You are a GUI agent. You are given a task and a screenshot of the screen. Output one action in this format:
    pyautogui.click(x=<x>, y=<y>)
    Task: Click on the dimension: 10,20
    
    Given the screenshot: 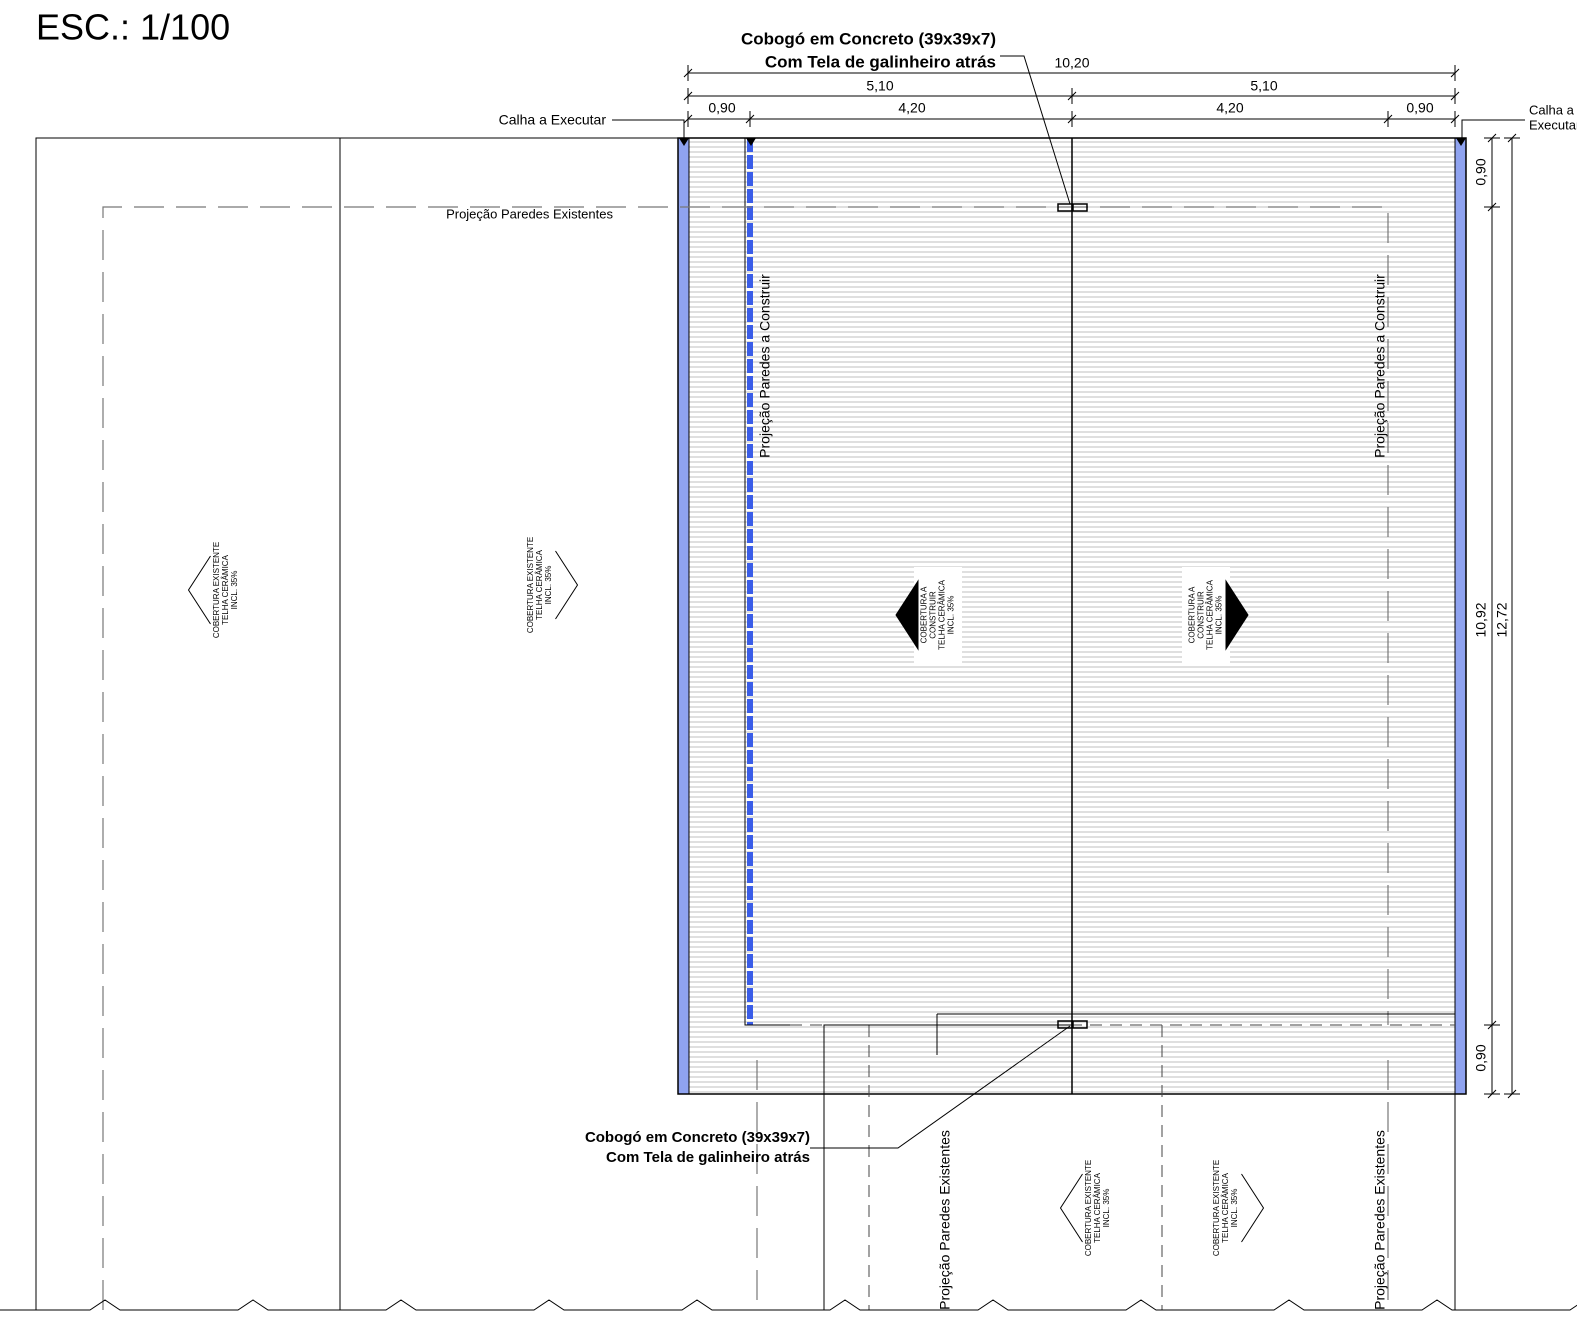 What is the action you would take?
    pyautogui.click(x=1071, y=63)
    